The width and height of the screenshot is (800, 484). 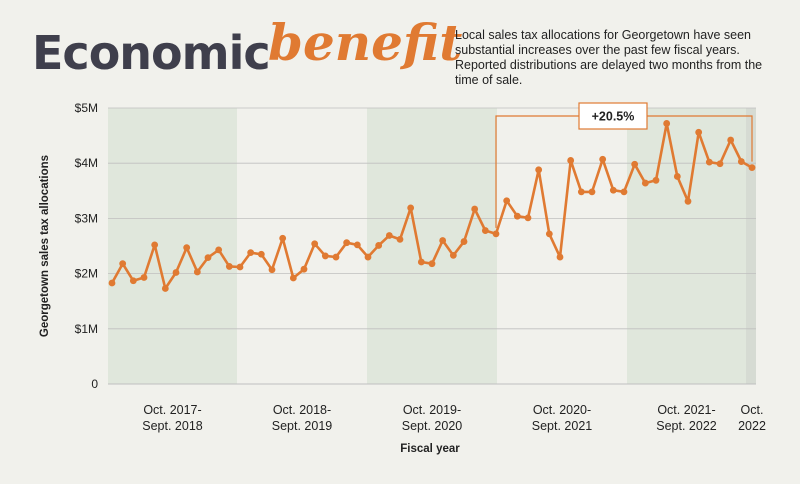 I want to click on x-axis-title: Fiscal year, so click(x=430, y=449).